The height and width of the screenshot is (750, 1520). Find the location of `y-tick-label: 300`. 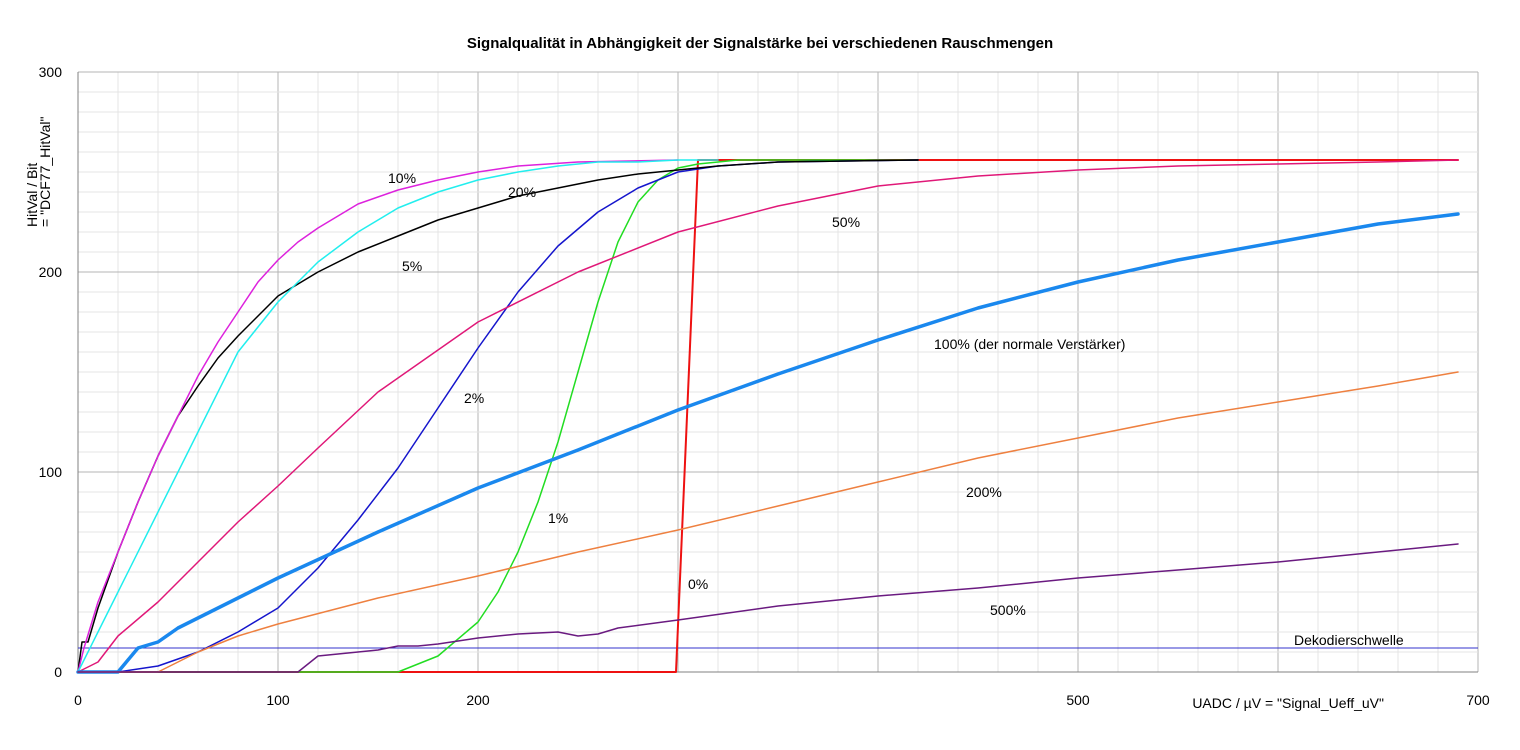

y-tick-label: 300 is located at coordinates (51, 72).